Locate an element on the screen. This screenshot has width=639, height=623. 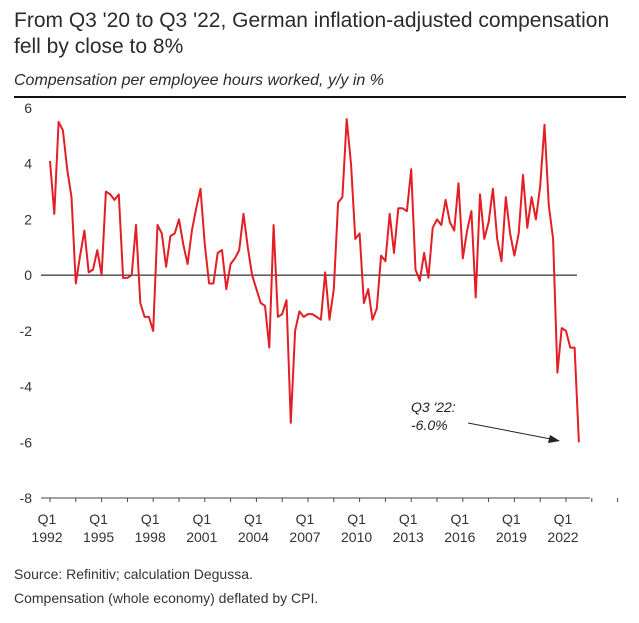
annotation-label-value: -6.0% is located at coordinates (429, 425).